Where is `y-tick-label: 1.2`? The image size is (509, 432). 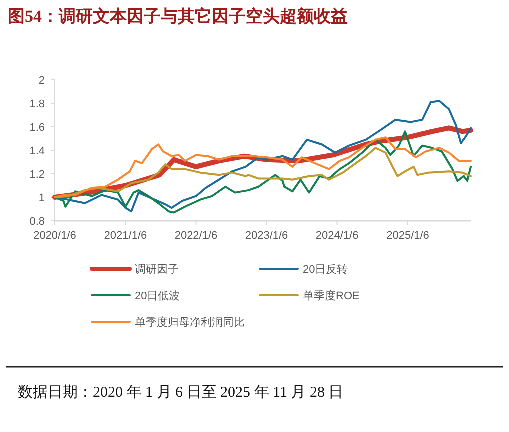
y-tick-label: 1.2 is located at coordinates (37, 174).